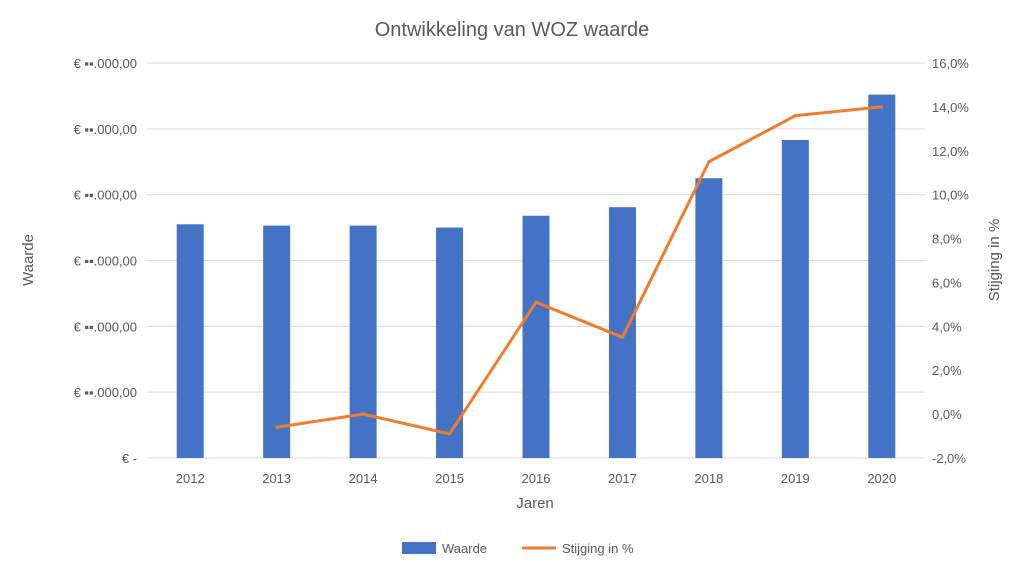 Image resolution: width=1024 pixels, height=583 pixels. Describe the element at coordinates (950, 107) in the screenshot. I see `right-tick-label: 14,0%` at that location.